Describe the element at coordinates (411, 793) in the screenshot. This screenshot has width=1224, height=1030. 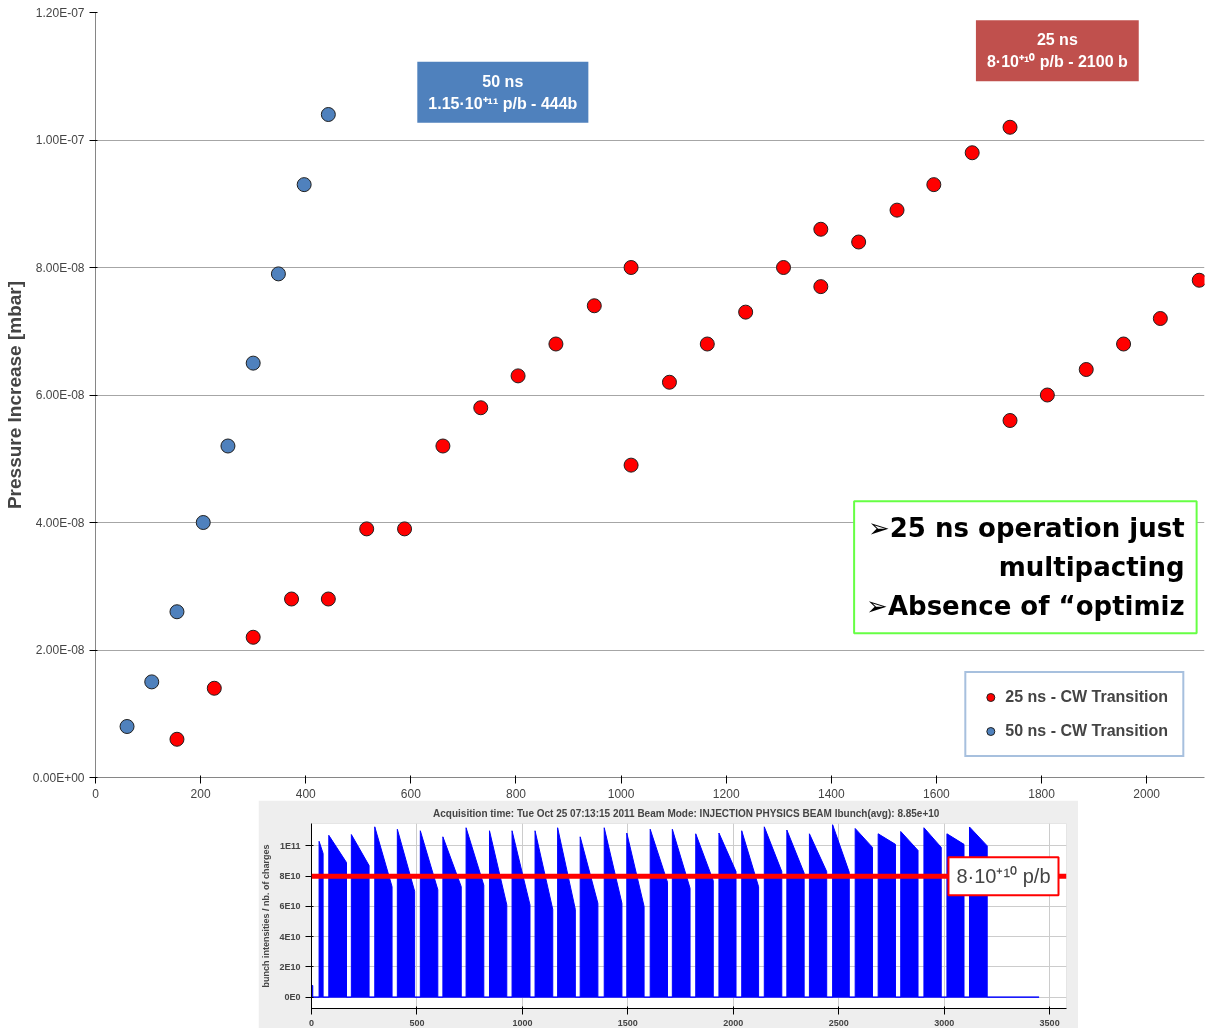
I see `x-tick-label: 600` at that location.